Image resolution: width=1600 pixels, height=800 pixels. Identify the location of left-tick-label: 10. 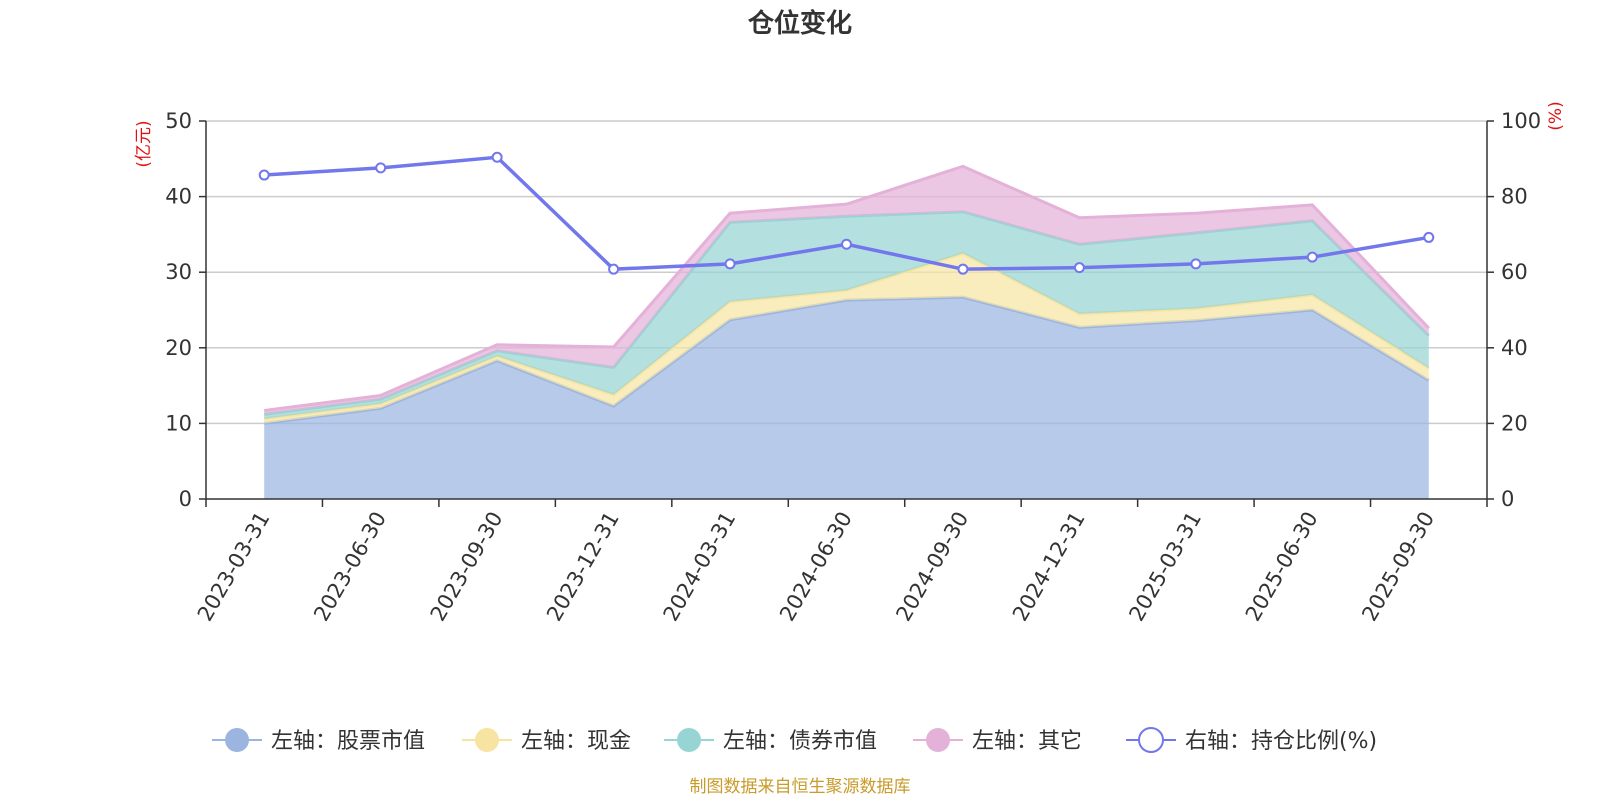
(178, 423).